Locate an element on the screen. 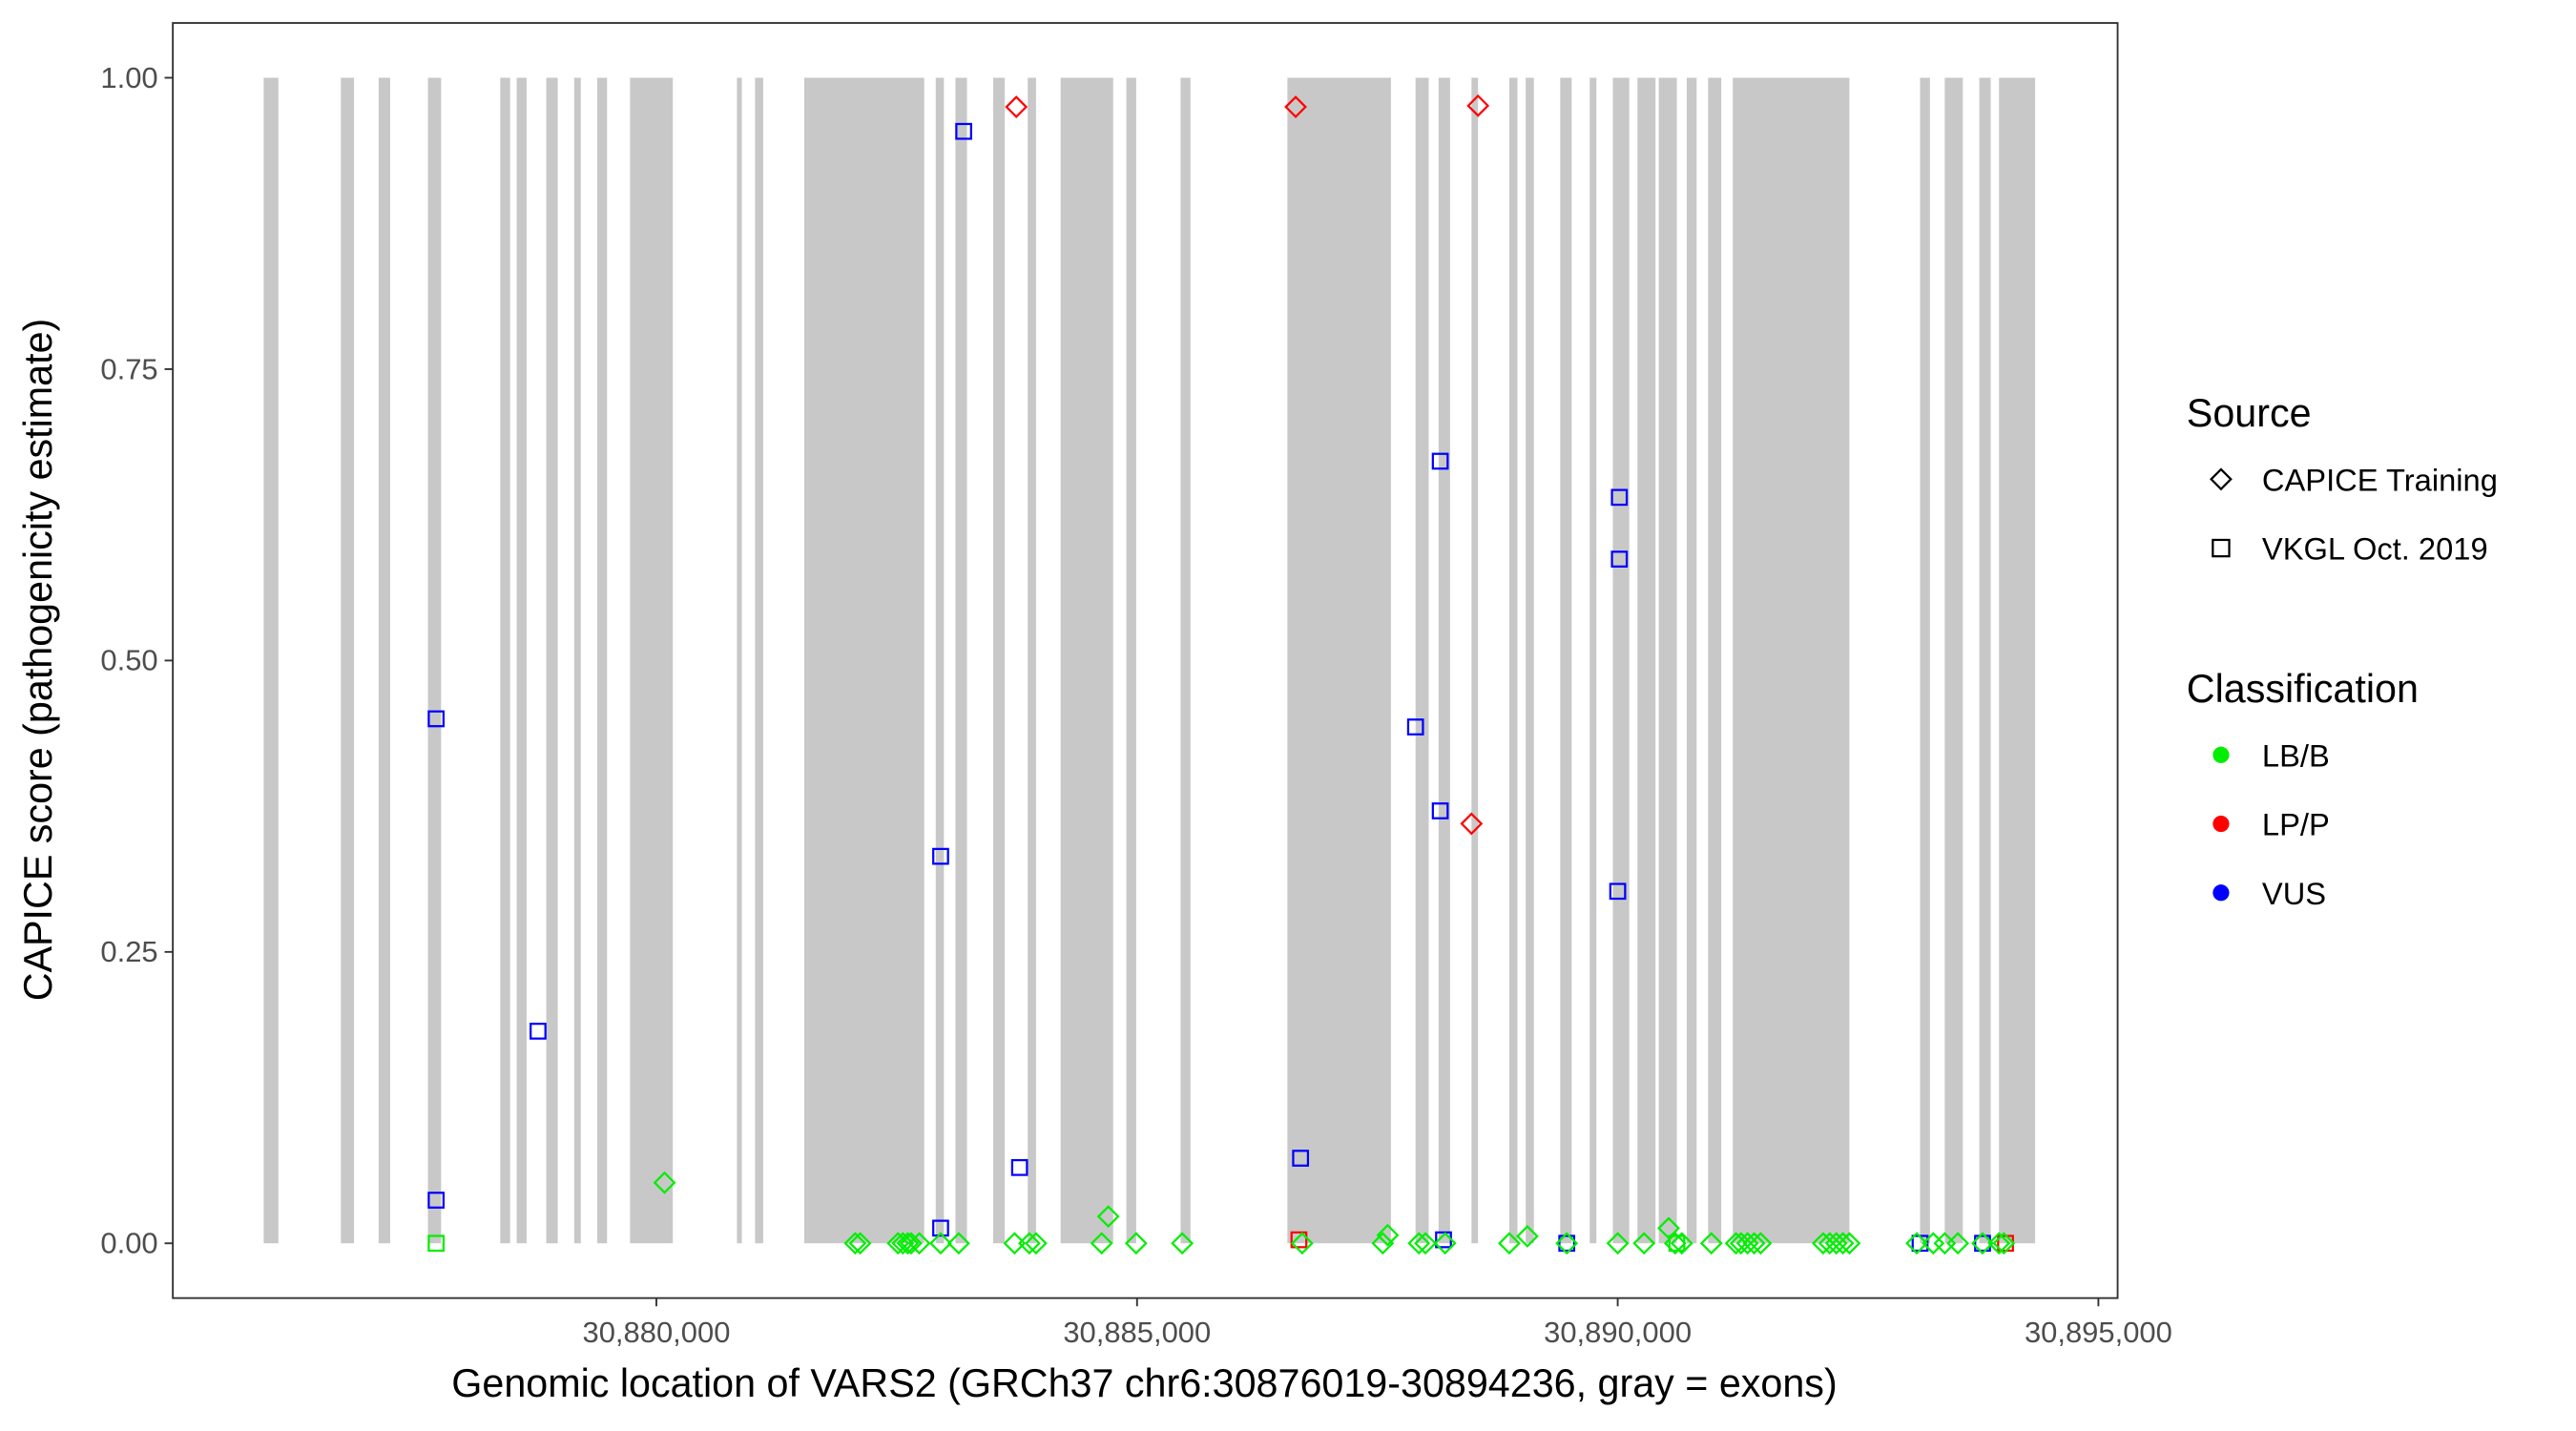 The image size is (2576, 1431). legend-lbb-dot is located at coordinates (2221, 754).